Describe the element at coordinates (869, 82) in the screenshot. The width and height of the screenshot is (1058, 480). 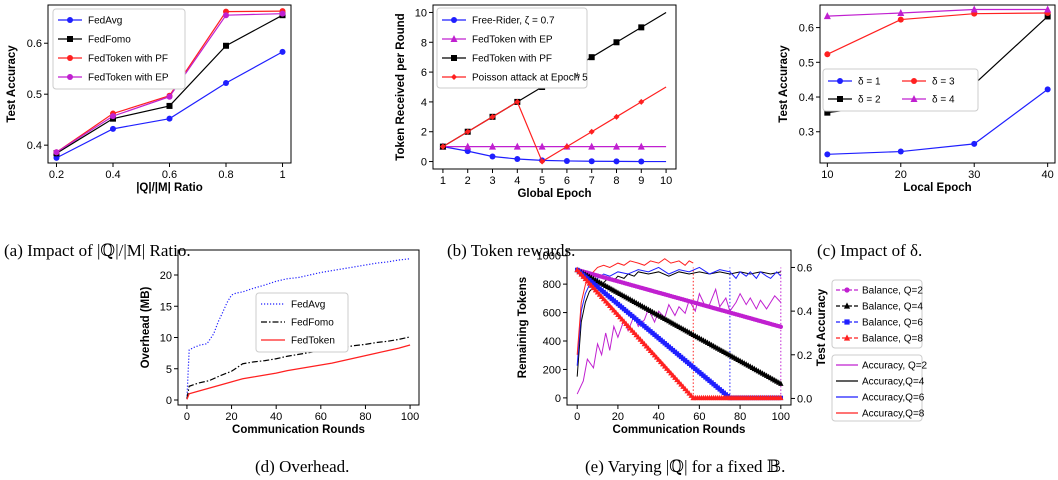
I see `legend-label: δ = 1` at that location.